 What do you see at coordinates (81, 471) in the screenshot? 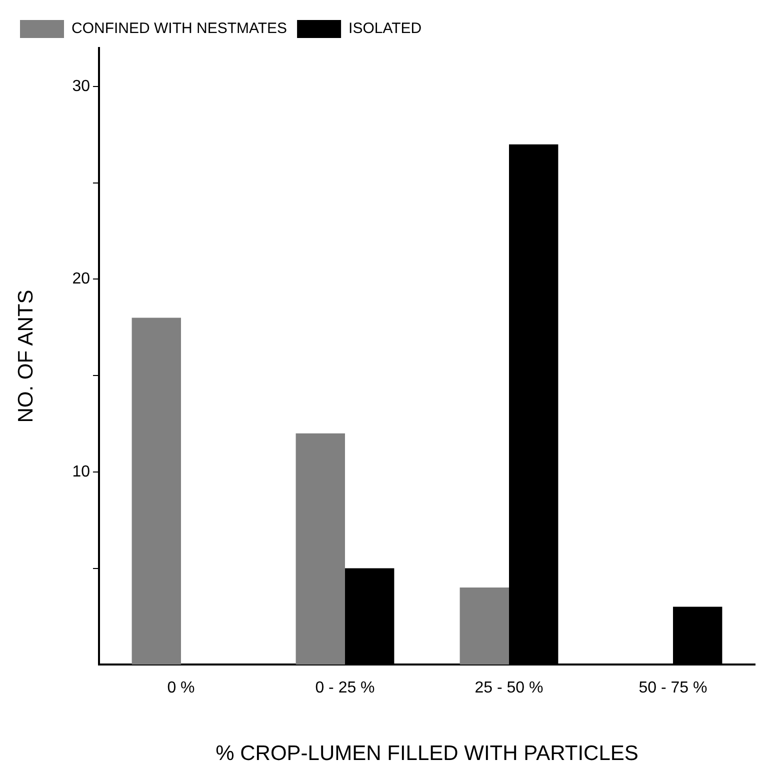
I see `y-tick-label: 10` at bounding box center [81, 471].